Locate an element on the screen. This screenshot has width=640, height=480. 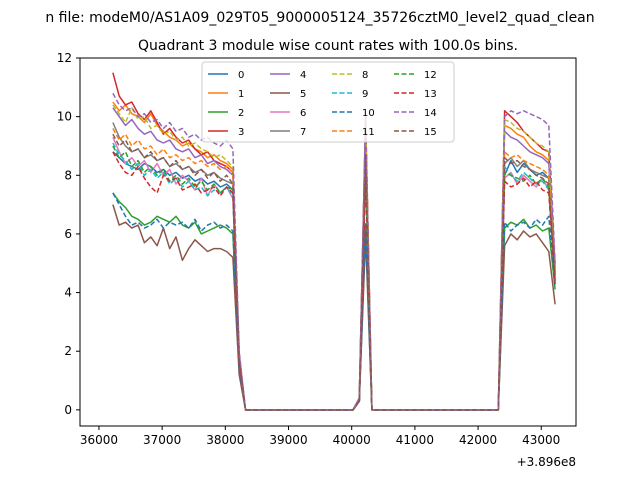
legend-label-0: 0 is located at coordinates (241, 75).